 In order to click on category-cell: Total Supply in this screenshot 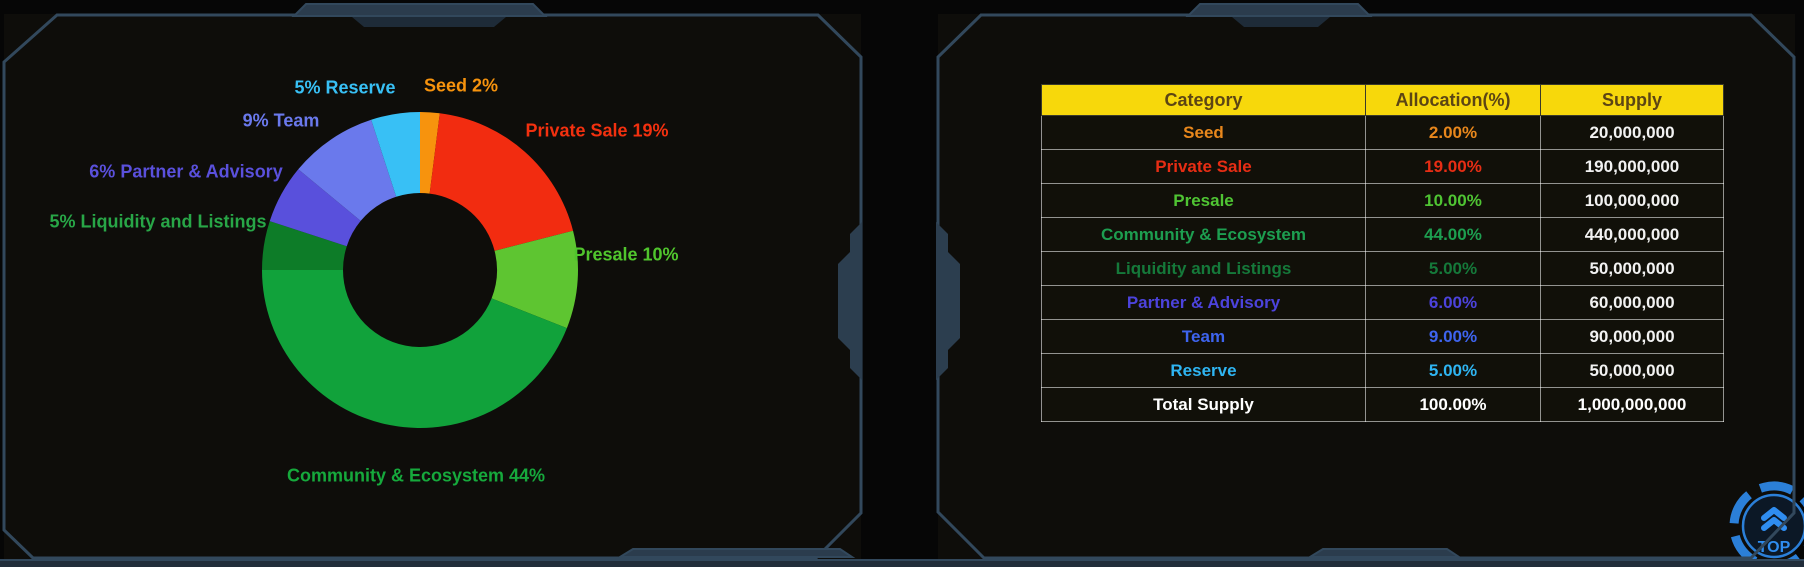, I will do `click(1203, 404)`.